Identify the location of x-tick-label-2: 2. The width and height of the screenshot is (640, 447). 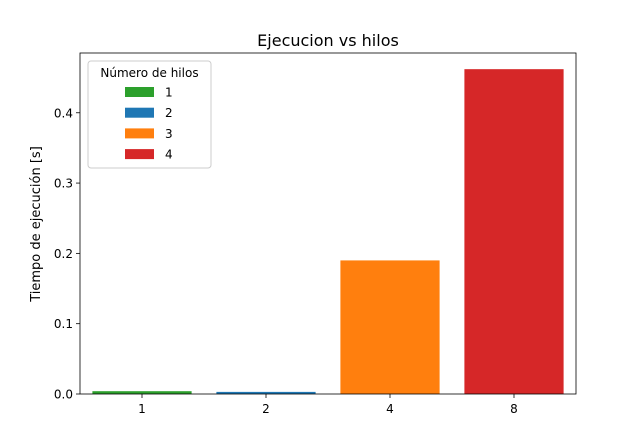
(266, 409).